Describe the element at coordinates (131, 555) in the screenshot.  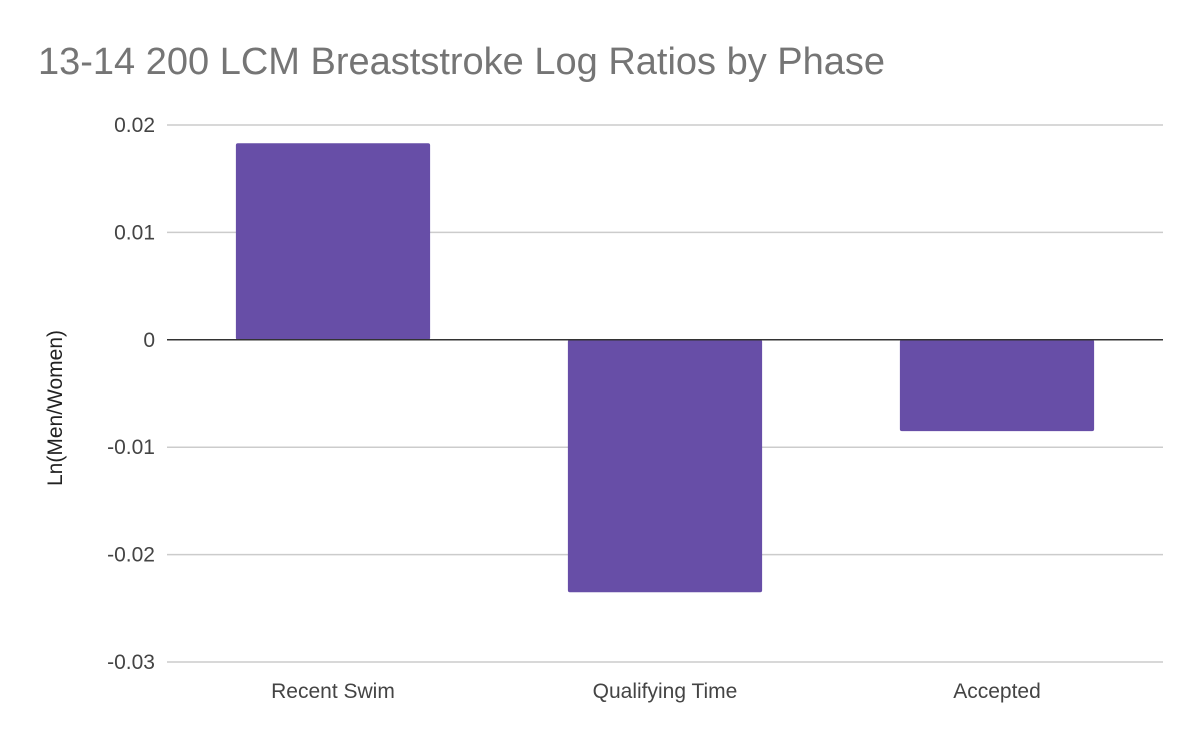
I see `y-tick-label: -0.02` at that location.